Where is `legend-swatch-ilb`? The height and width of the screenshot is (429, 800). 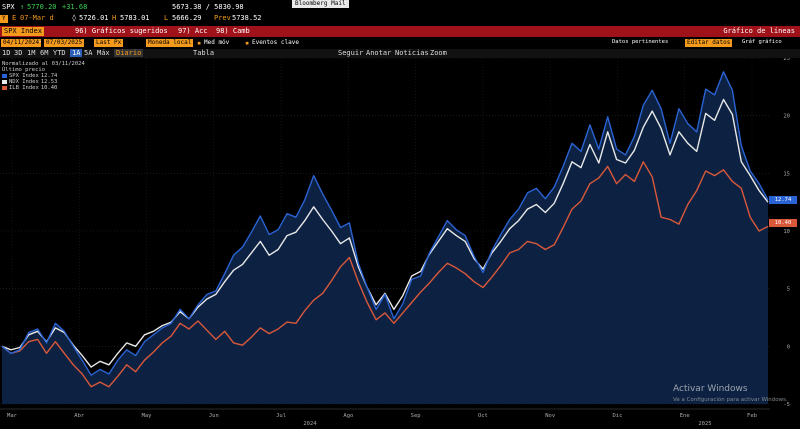
legend-swatch-ilb is located at coordinates (4, 88).